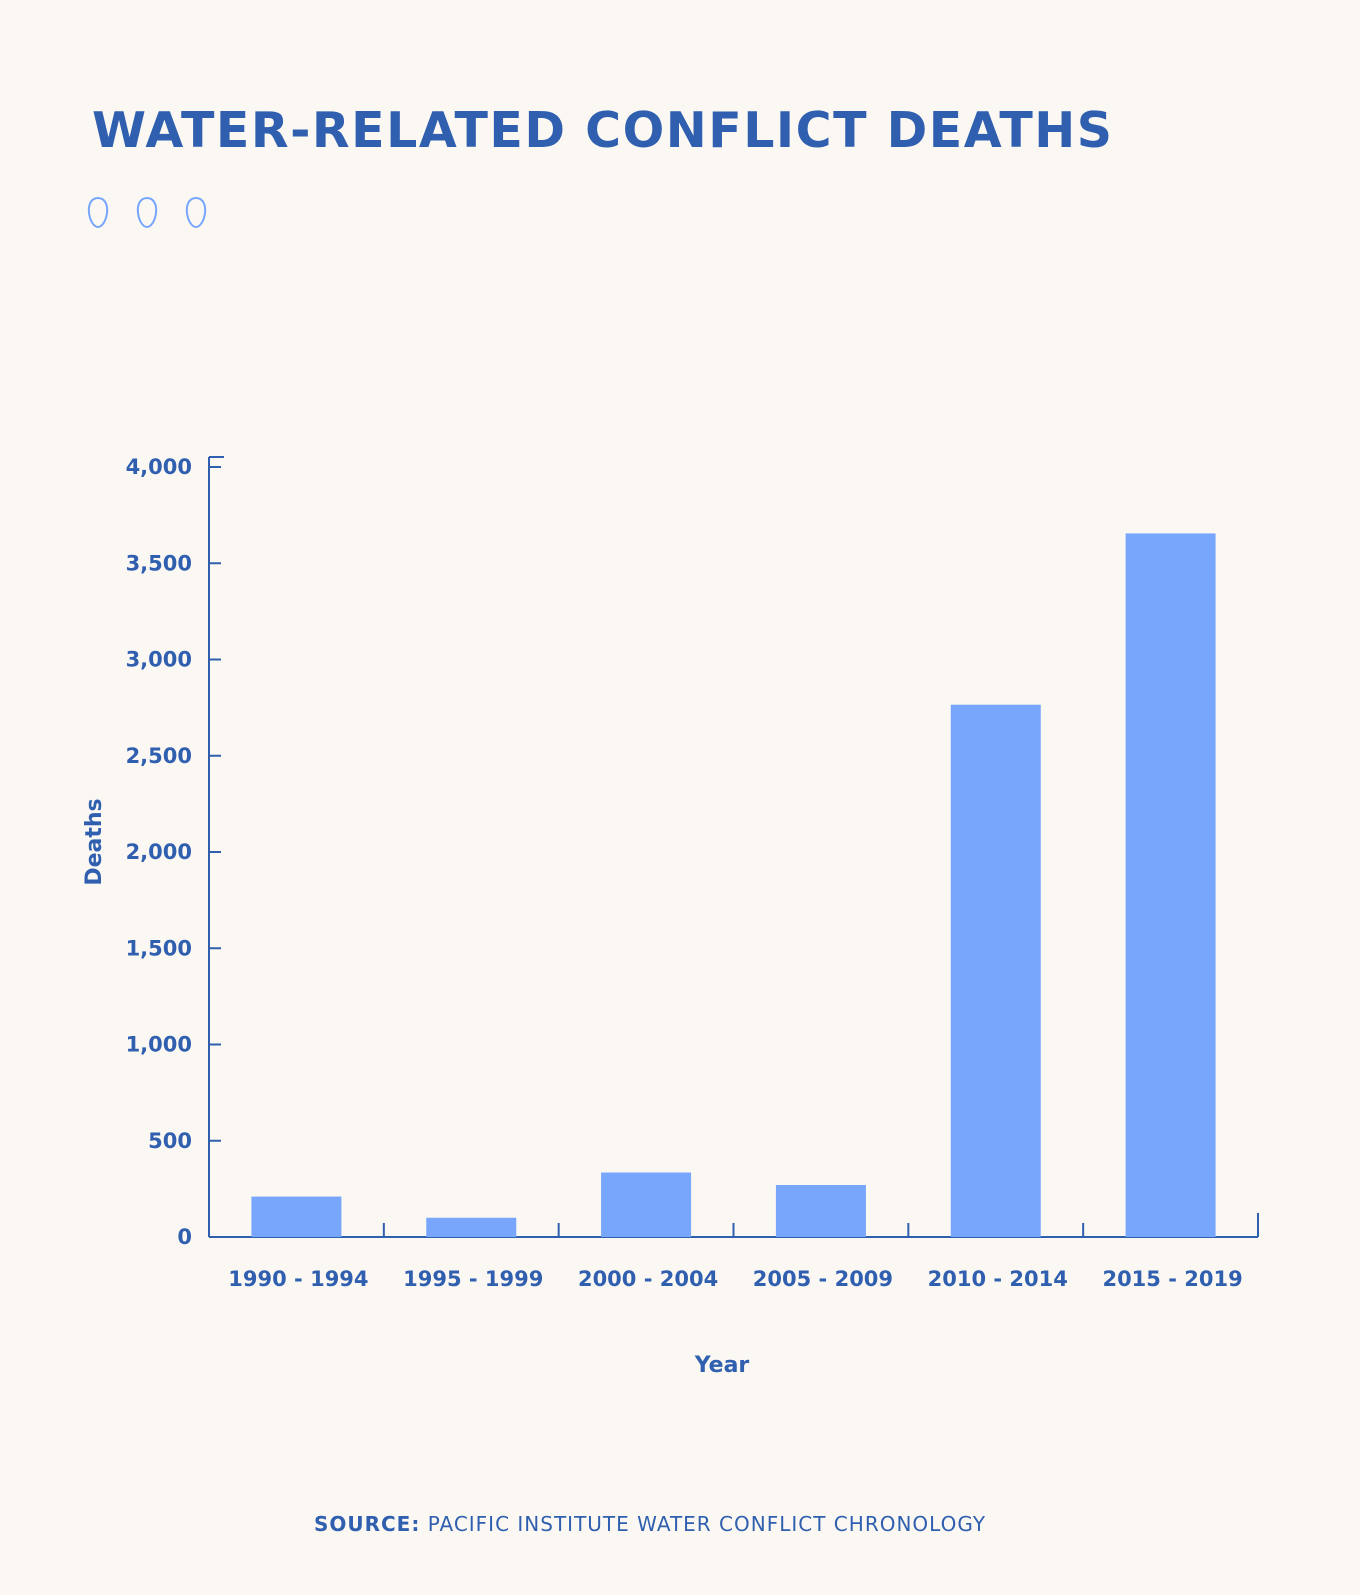 The image size is (1360, 1595). I want to click on x-tick-label: 2005 - 2009, so click(823, 1279).